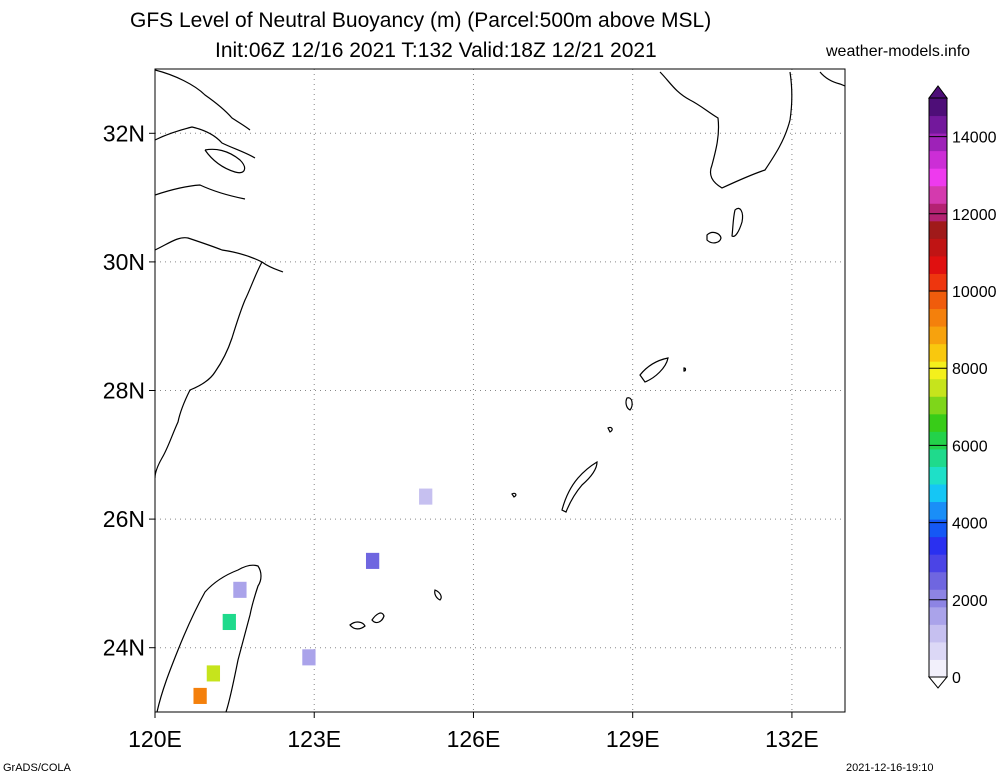  Describe the element at coordinates (219, 302) in the screenshot. I see `coast-china` at that location.